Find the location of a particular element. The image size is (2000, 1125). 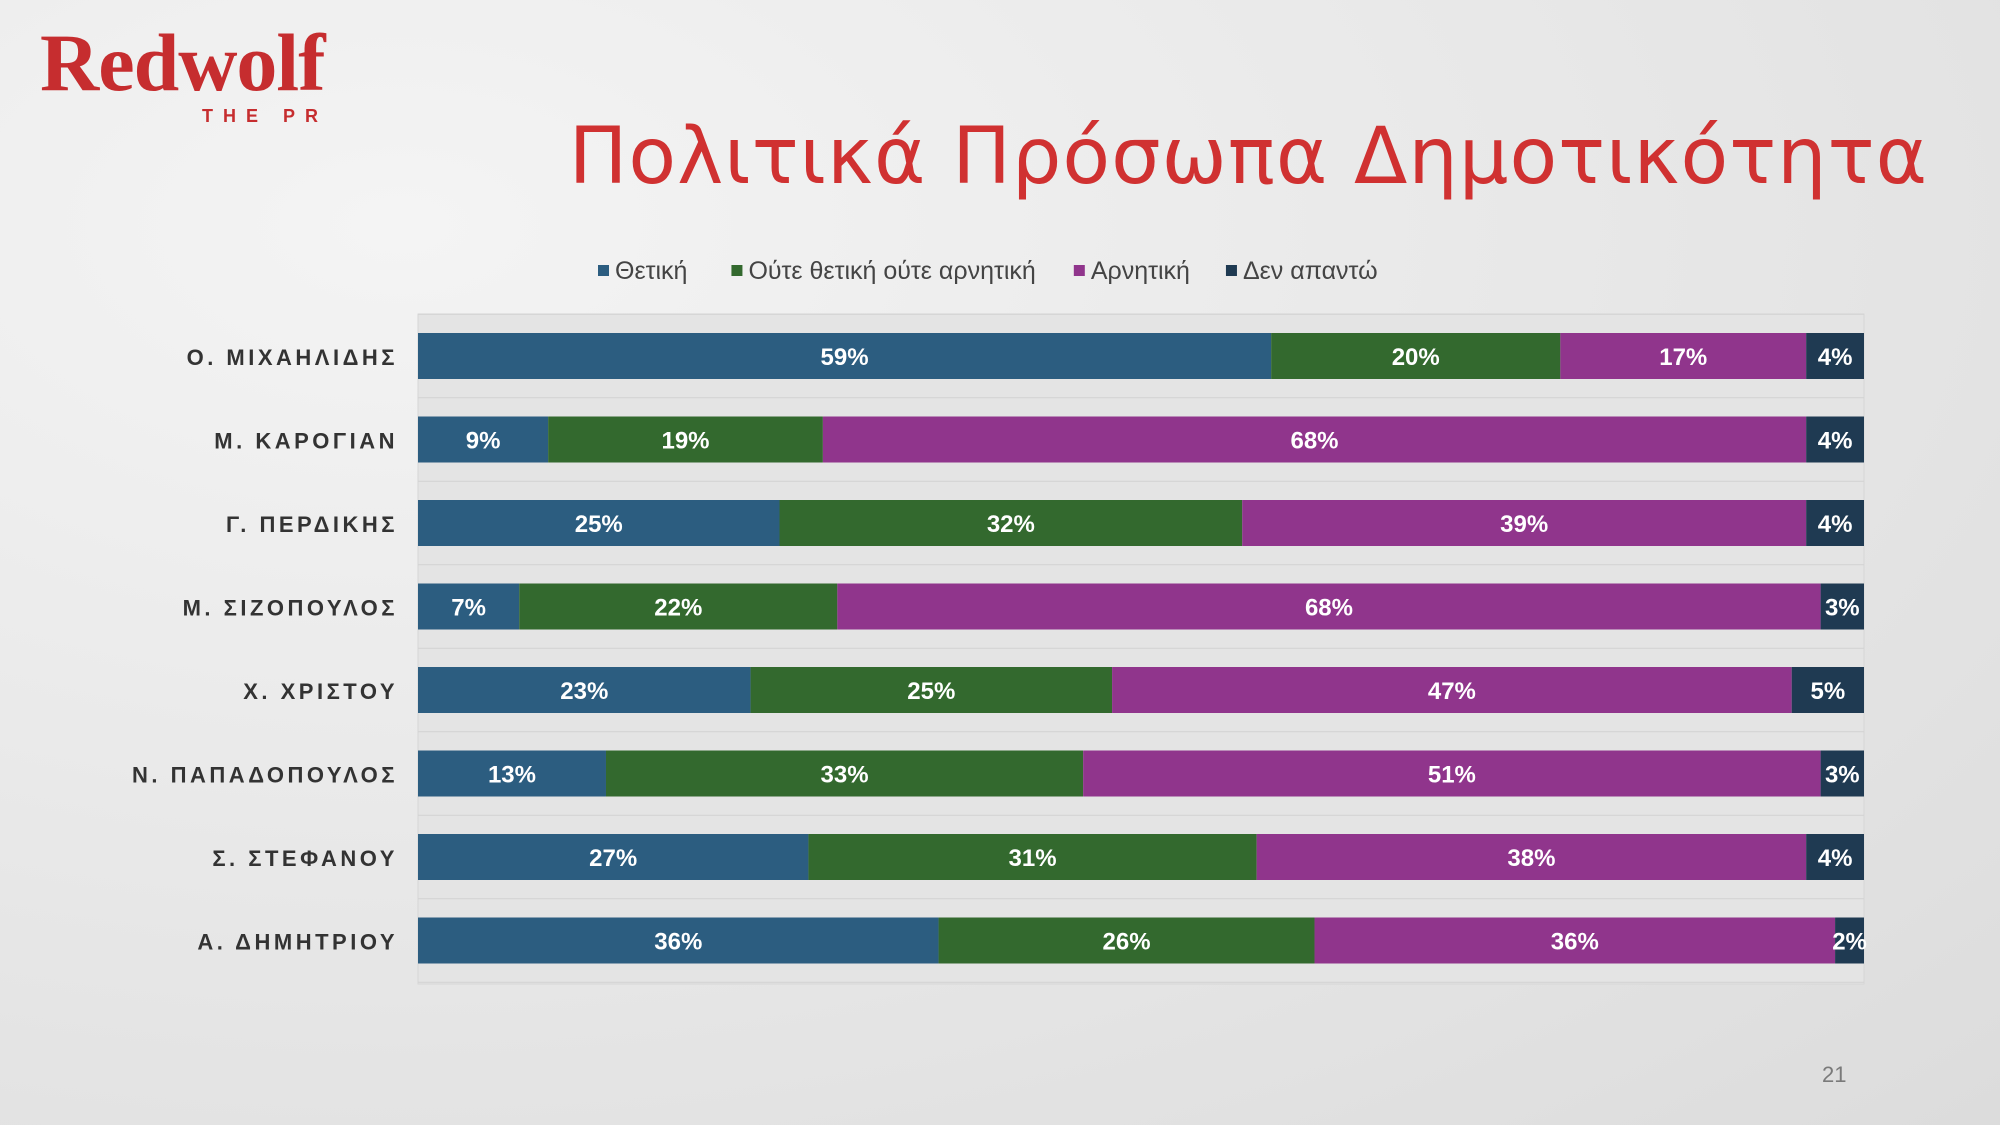

legend-label: Δεν απαντώ is located at coordinates (1310, 271).